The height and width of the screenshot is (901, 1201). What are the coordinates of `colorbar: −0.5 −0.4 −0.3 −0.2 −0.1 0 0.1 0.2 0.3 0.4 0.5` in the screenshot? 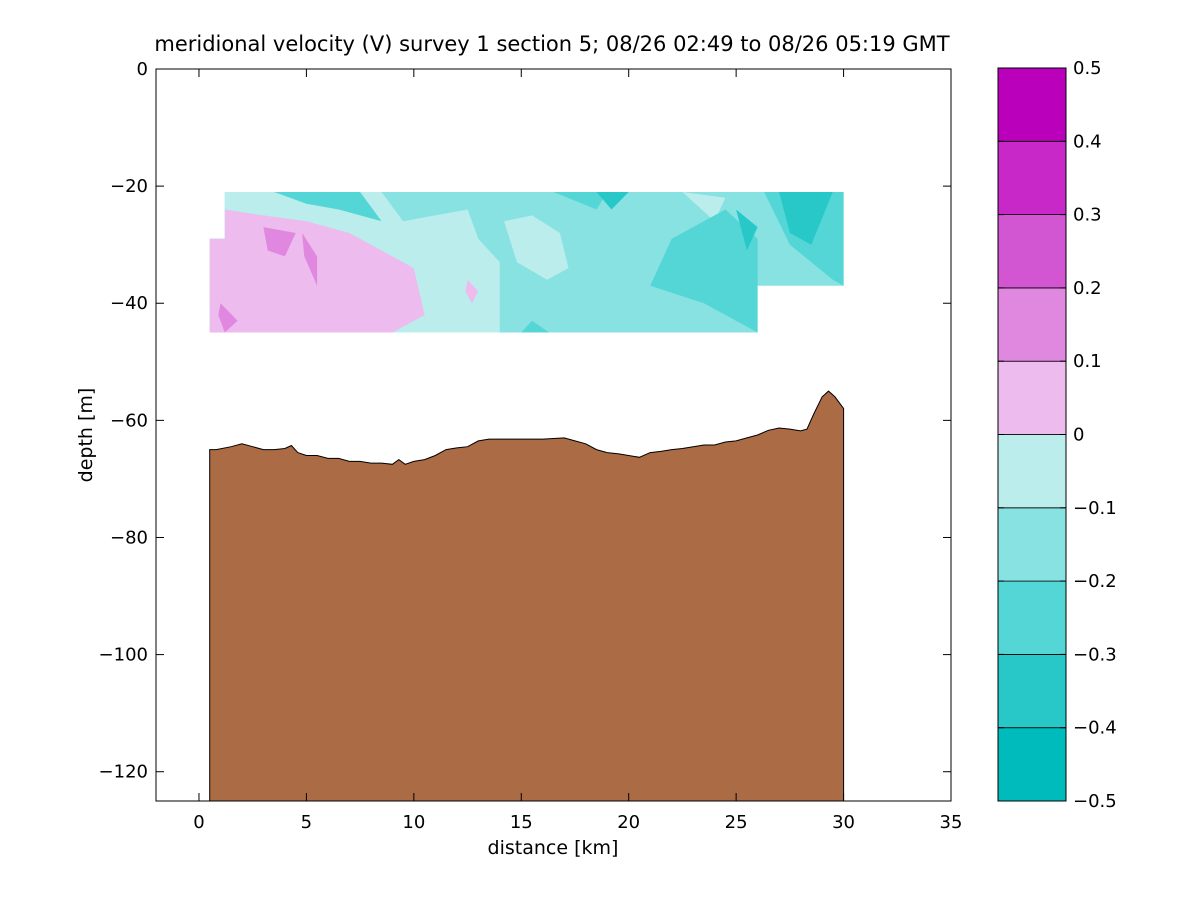 It's located at (1057, 435).